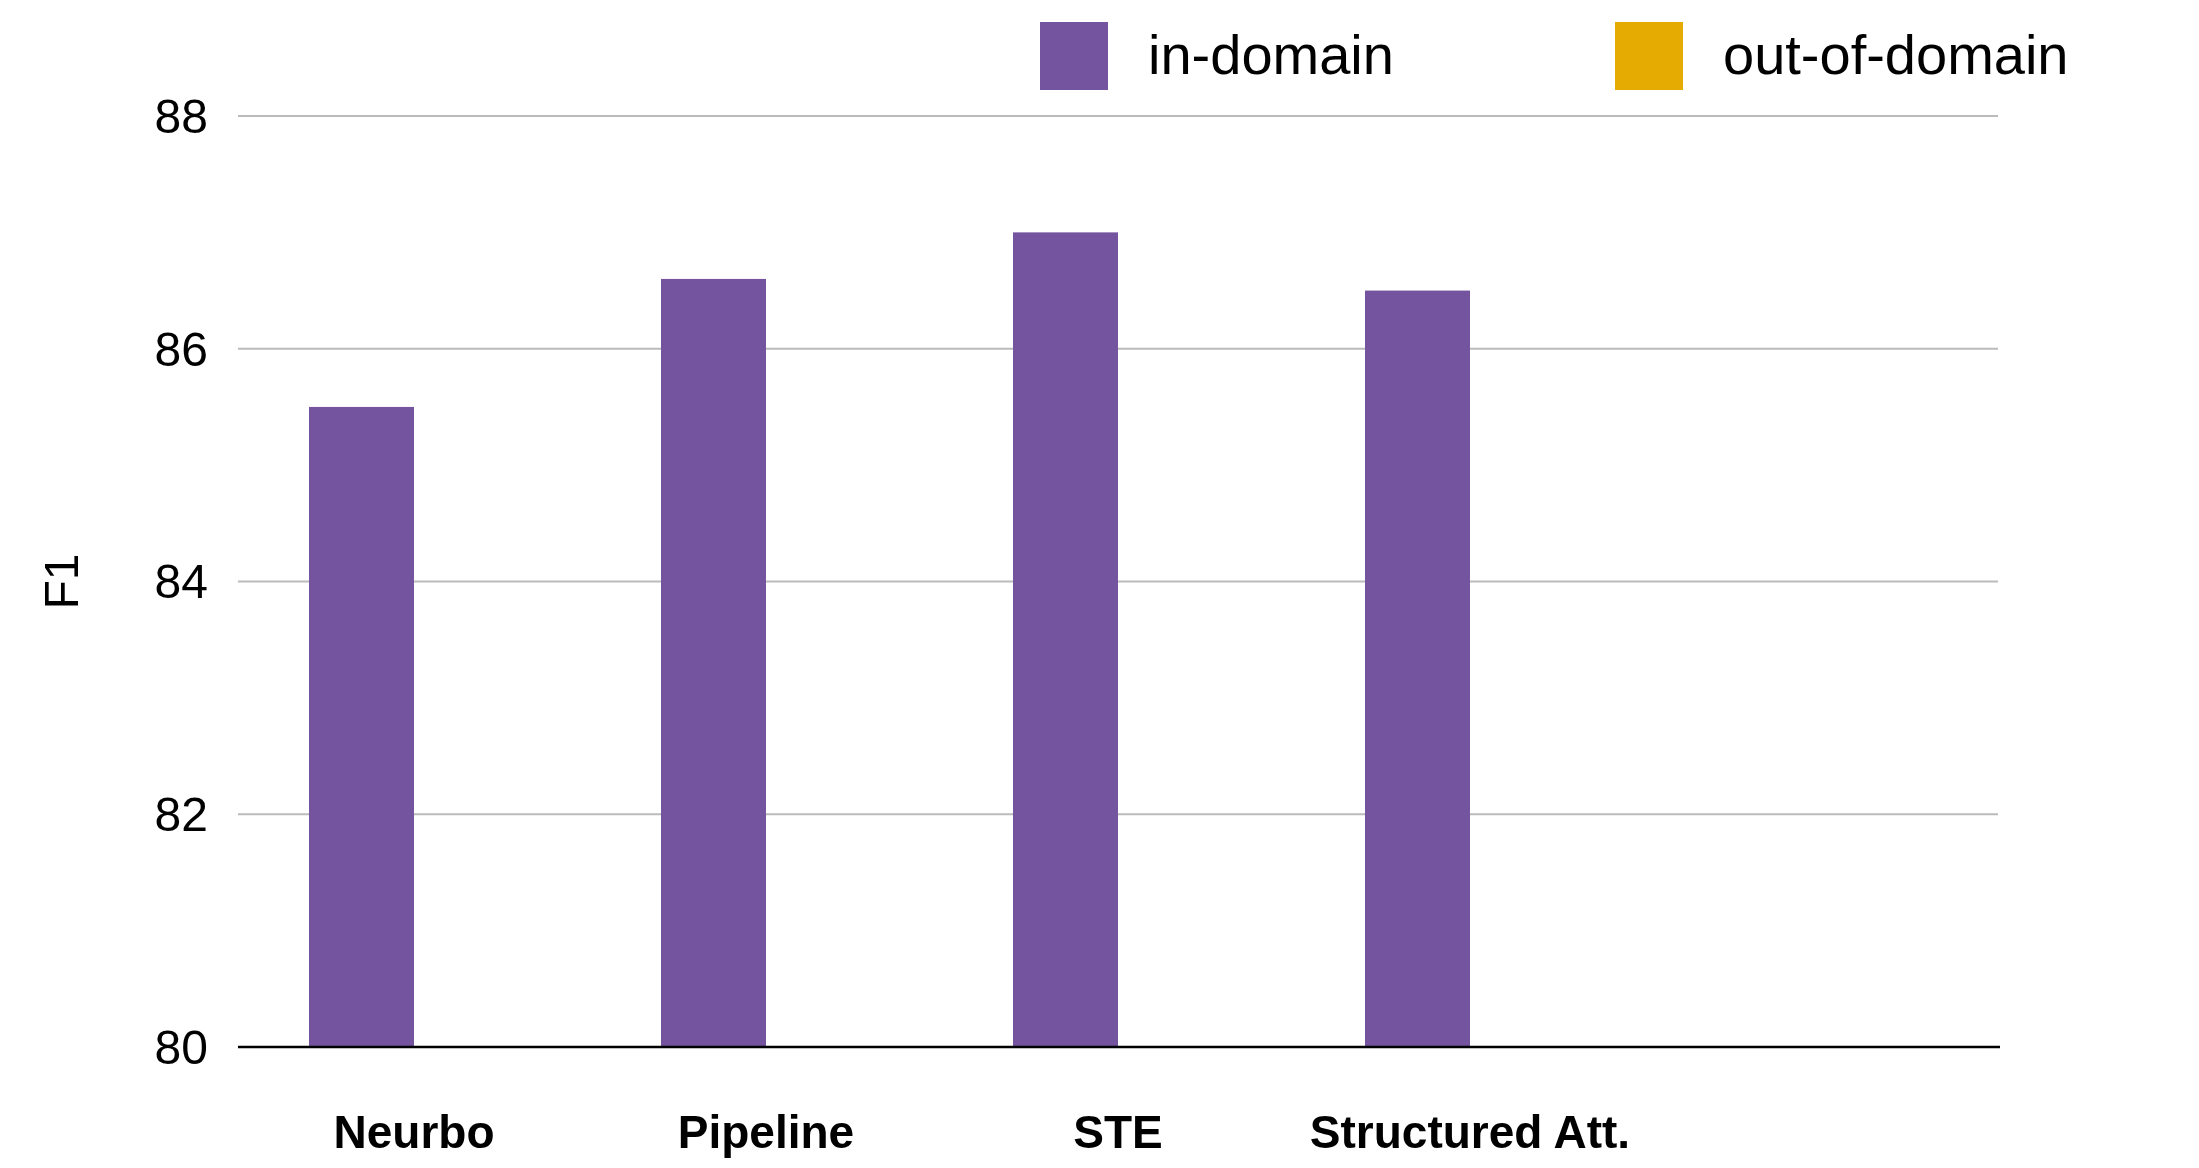 The image size is (2199, 1168). I want to click on y-tick-label: 80, so click(181, 1047).